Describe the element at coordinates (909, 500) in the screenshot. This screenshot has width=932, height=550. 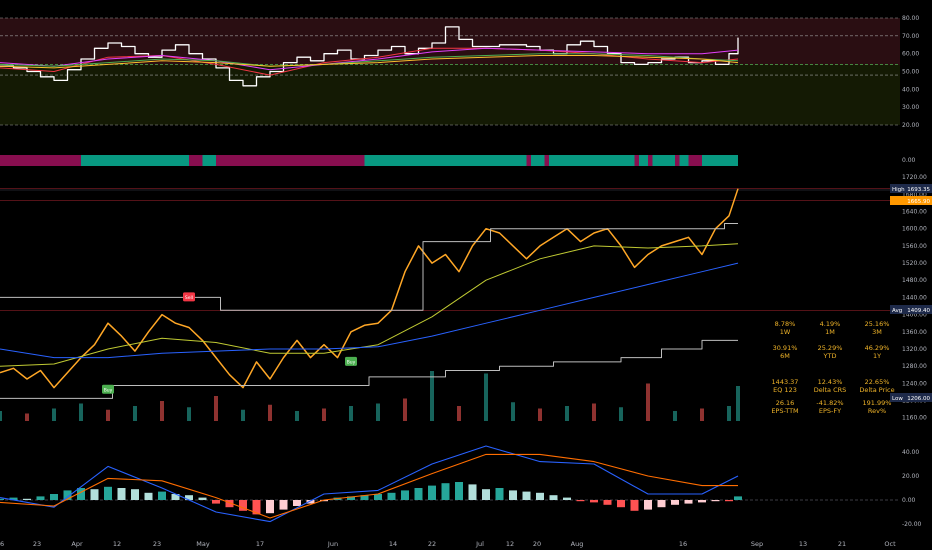
I see `macd-axis-tick-label: 0.00` at that location.